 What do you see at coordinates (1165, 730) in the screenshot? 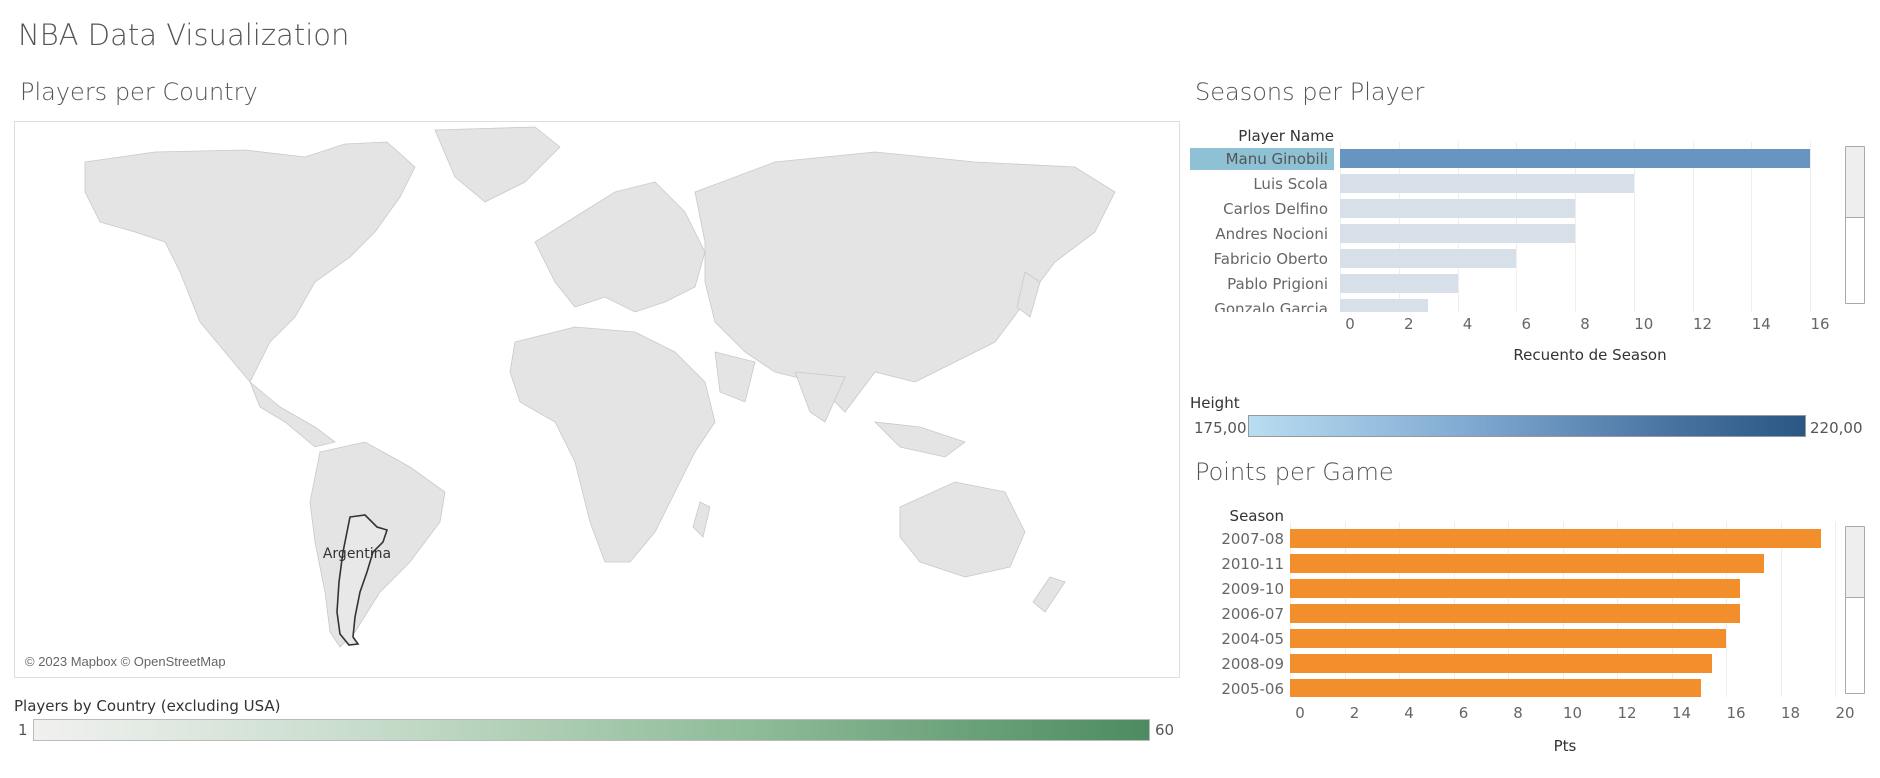
I see `map-legend-max: 60` at bounding box center [1165, 730].